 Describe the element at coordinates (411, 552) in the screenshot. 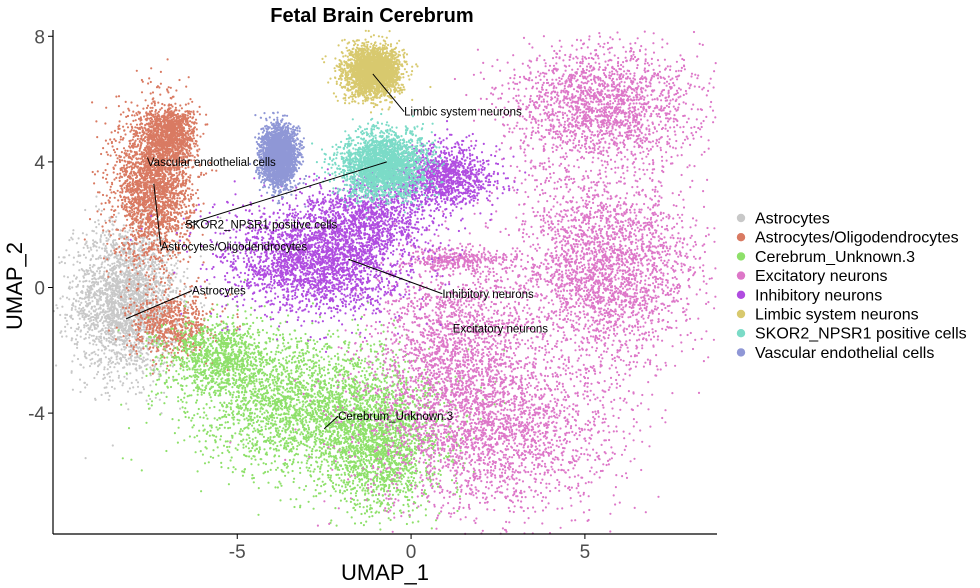

I see `x-tick-label-1: 0` at that location.